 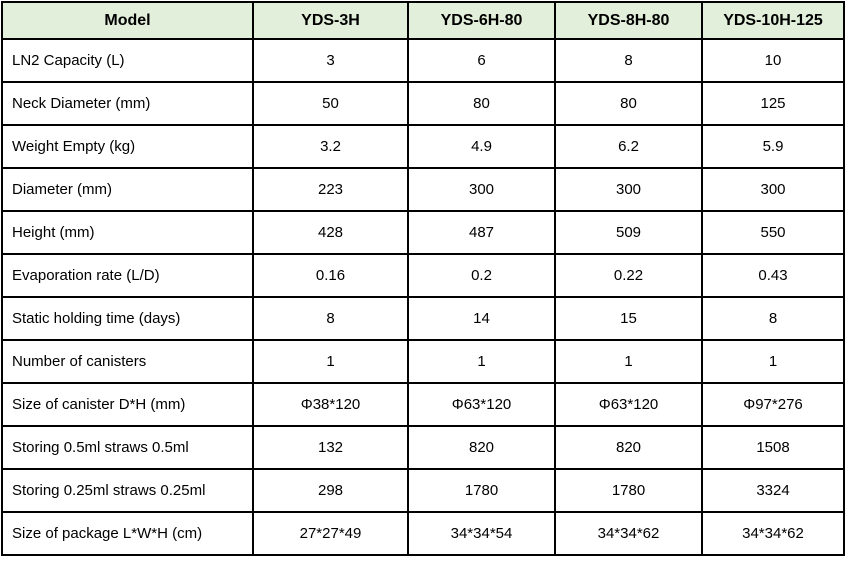 What do you see at coordinates (628, 318) in the screenshot?
I see `cell-value: 15` at bounding box center [628, 318].